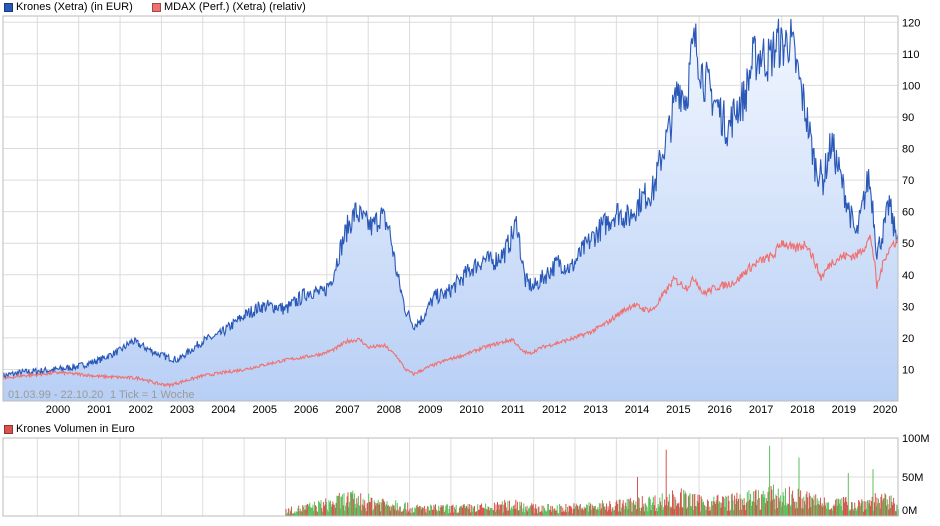 This screenshot has width=940, height=526. Describe the element at coordinates (235, 7) in the screenshot. I see `legend-label-mdax: MDAX (Perf.) (Xetra) (relativ)` at that location.